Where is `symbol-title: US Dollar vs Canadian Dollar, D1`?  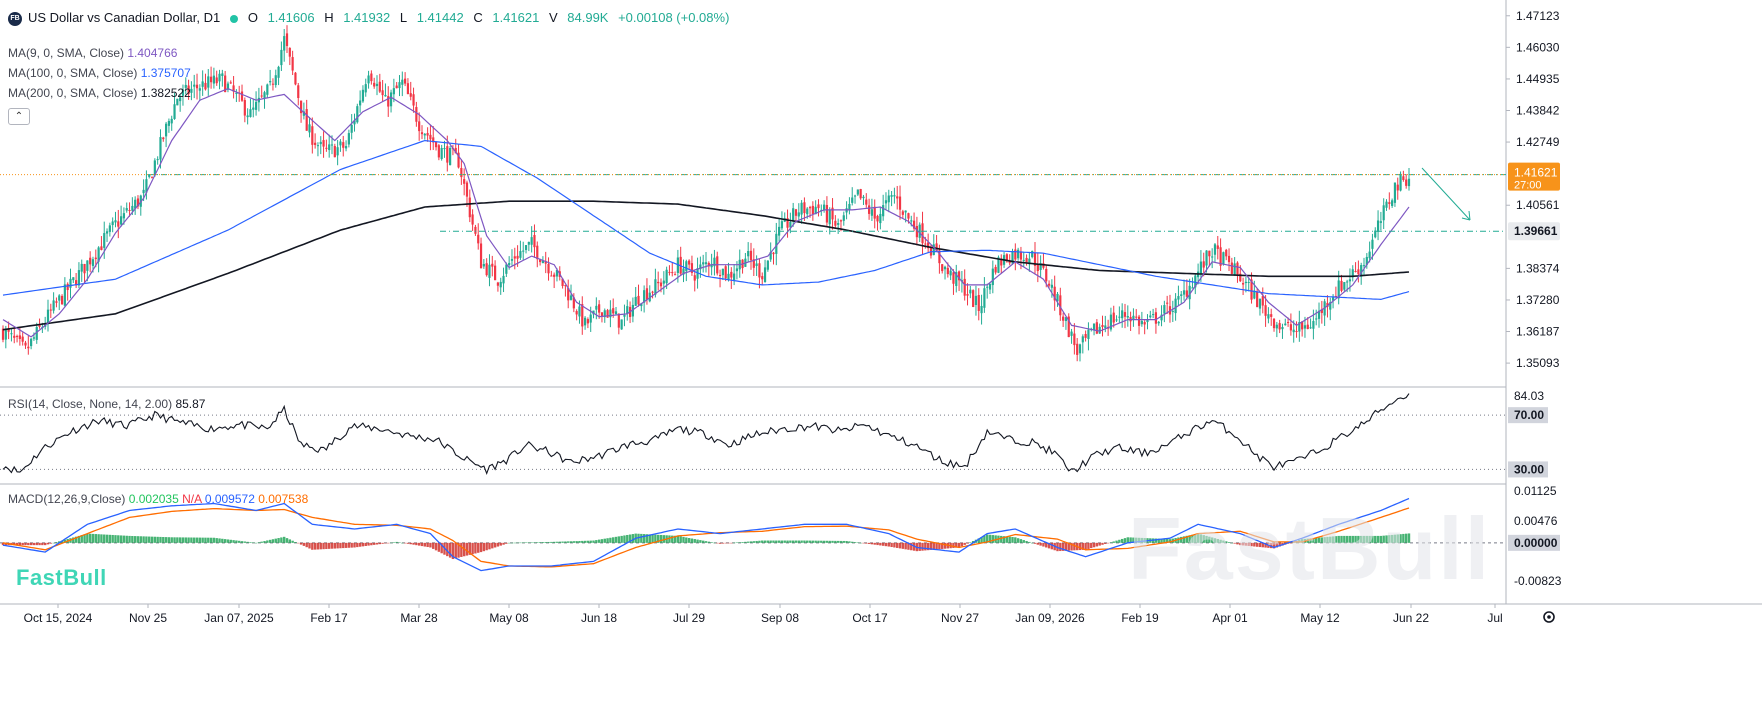 symbol-title: US Dollar vs Canadian Dollar, D1 is located at coordinates (124, 17).